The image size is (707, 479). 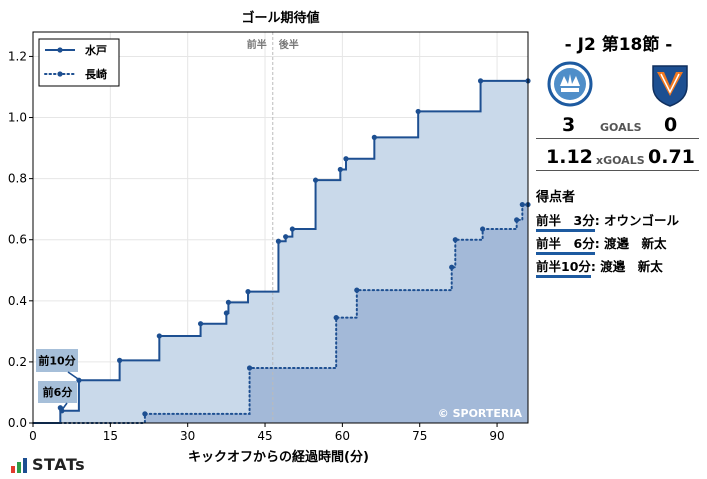 What do you see at coordinates (17, 240) in the screenshot?
I see `y-tick-label: 0.6` at bounding box center [17, 240].